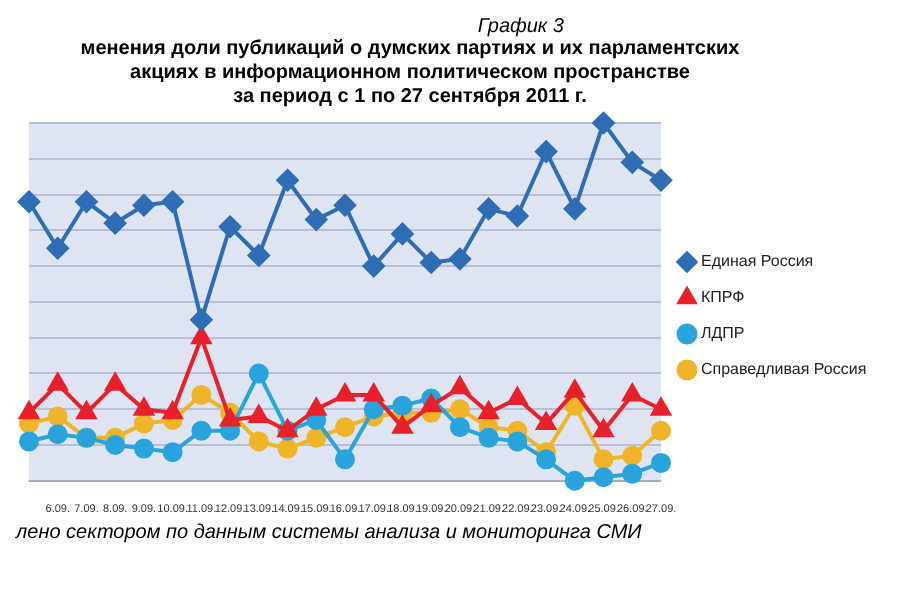 Image resolution: width=900 pixels, height=600 pixels. Describe the element at coordinates (757, 261) in the screenshot. I see `legend-label: Единая Россия` at that location.